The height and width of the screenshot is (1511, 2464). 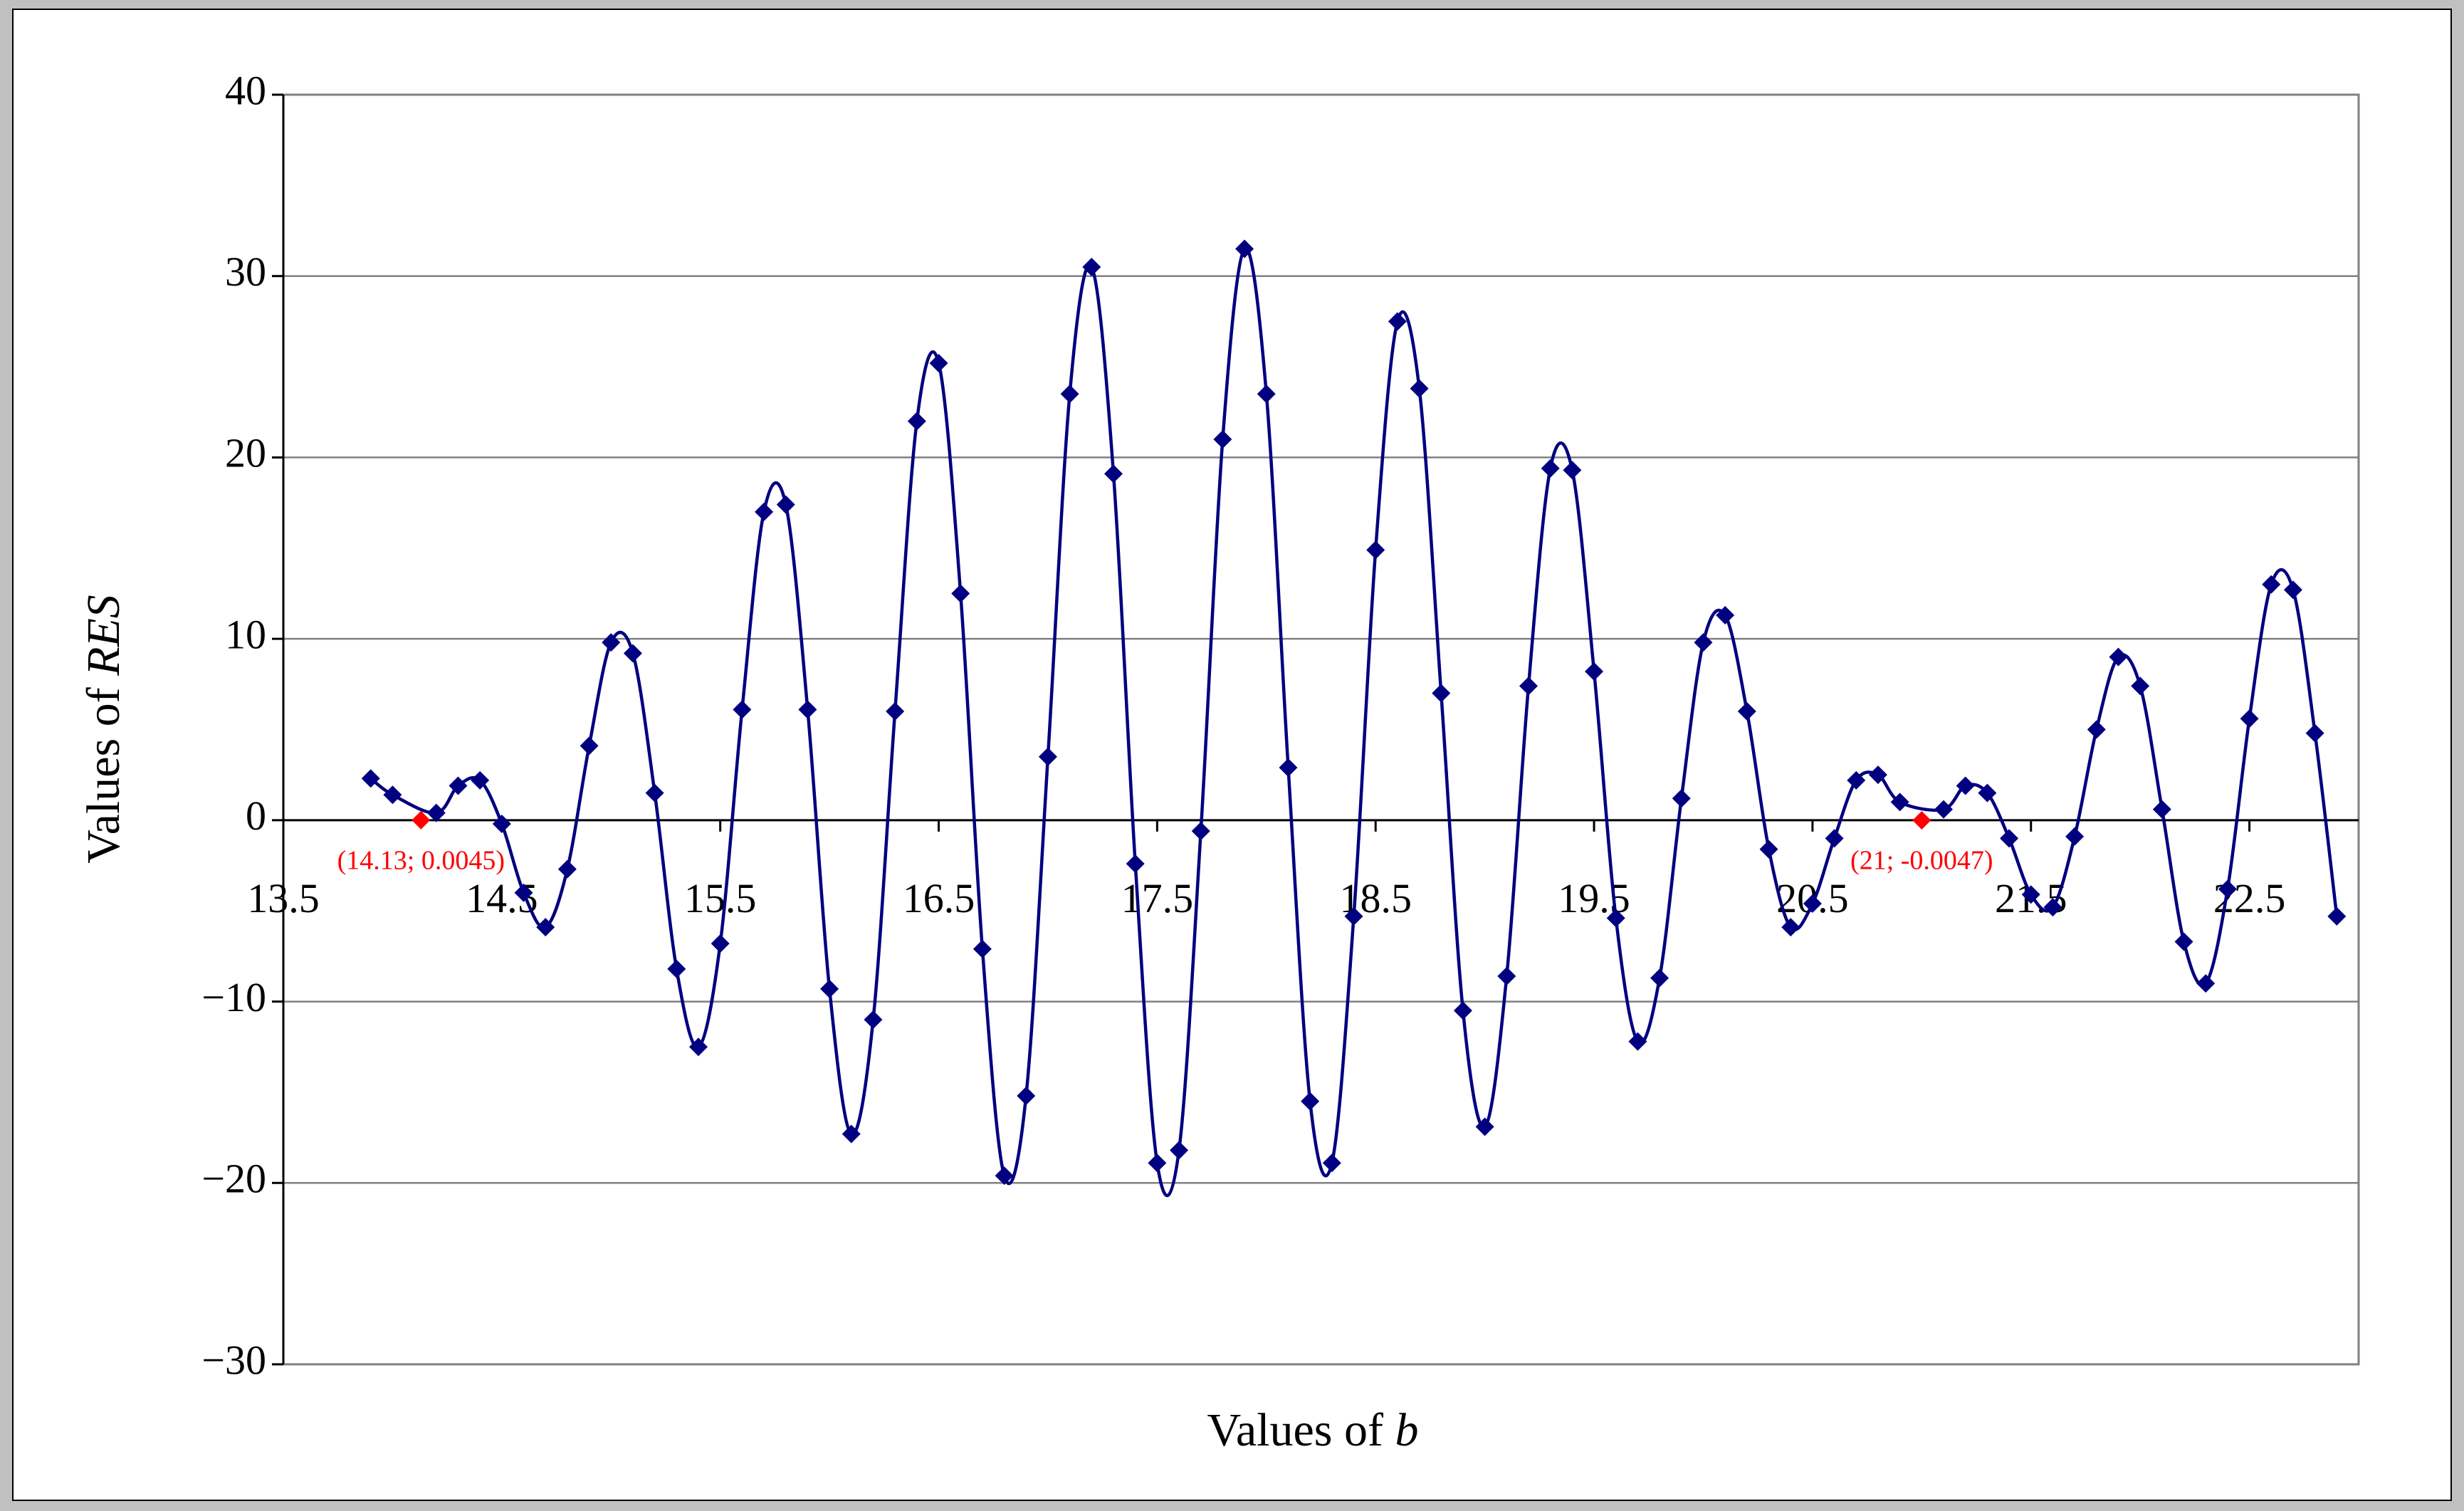 What do you see at coordinates (245, 634) in the screenshot?
I see `y-tick-label: 10` at bounding box center [245, 634].